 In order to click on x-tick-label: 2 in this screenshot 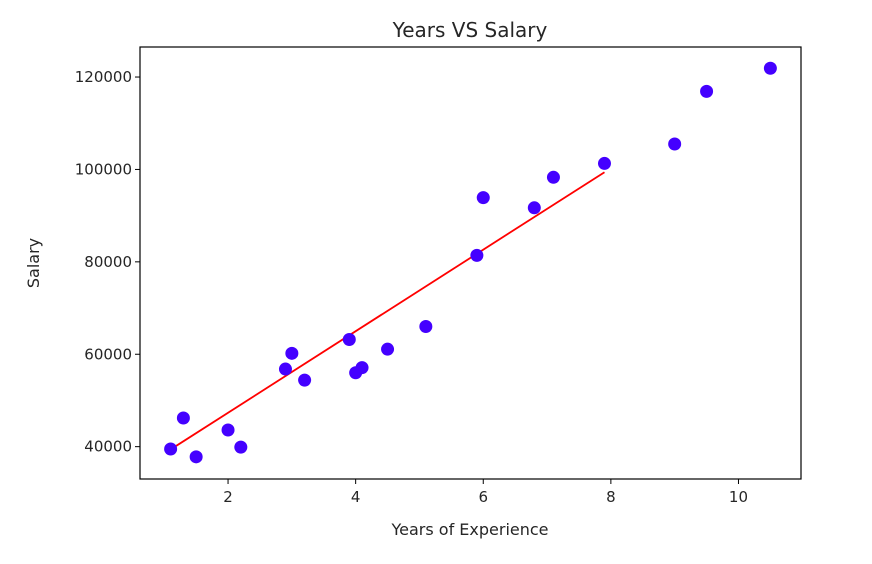, I will do `click(228, 497)`.